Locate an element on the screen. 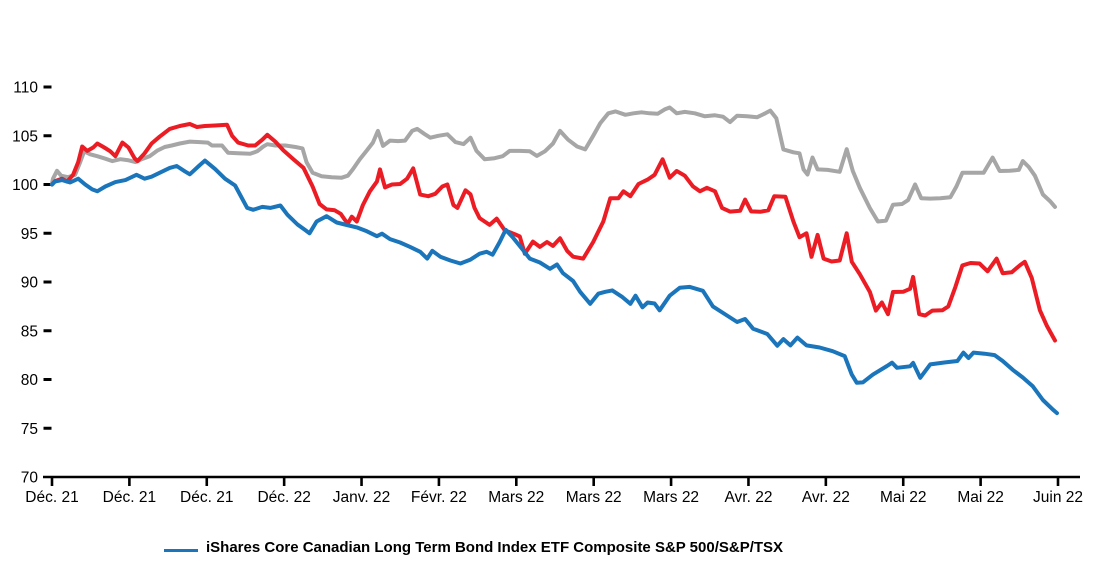 This screenshot has height=570, width=1100. y-tick-label: 90 is located at coordinates (30, 283).